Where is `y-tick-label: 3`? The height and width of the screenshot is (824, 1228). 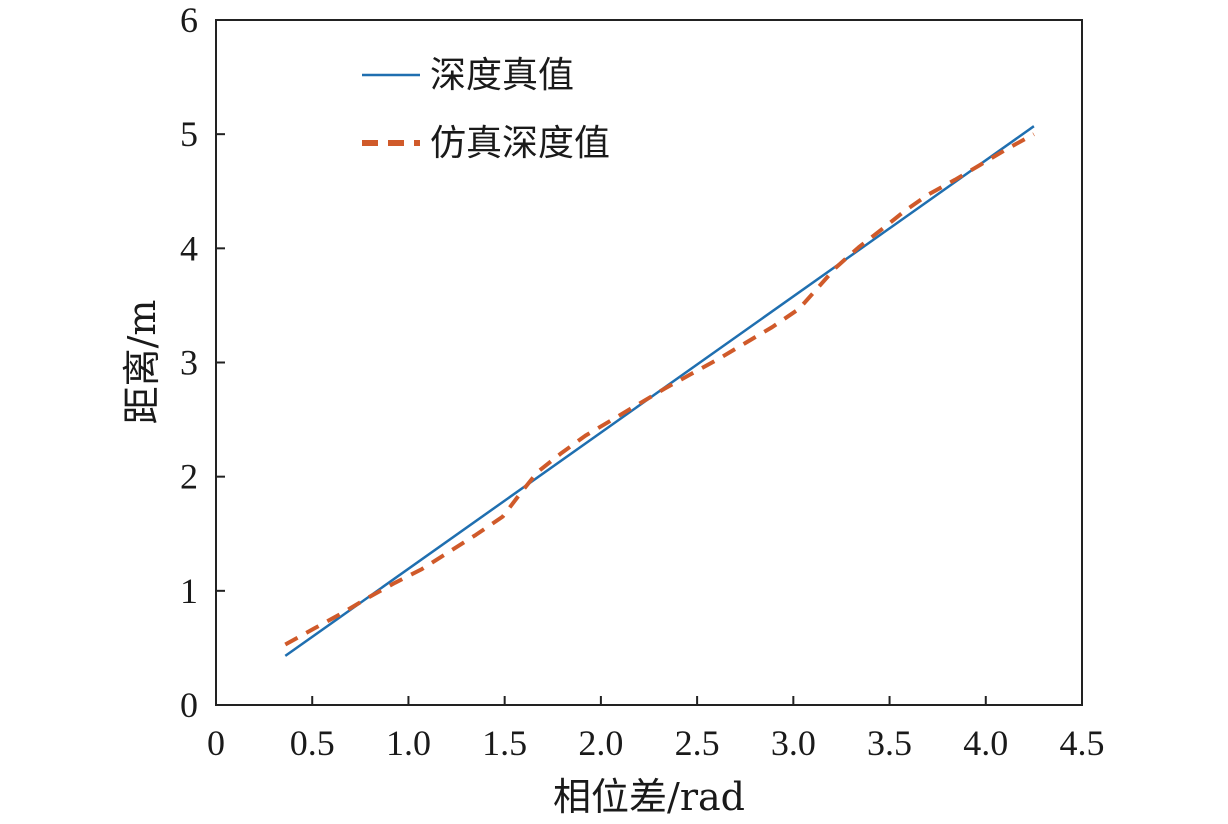 y-tick-label: 3 is located at coordinates (189, 363).